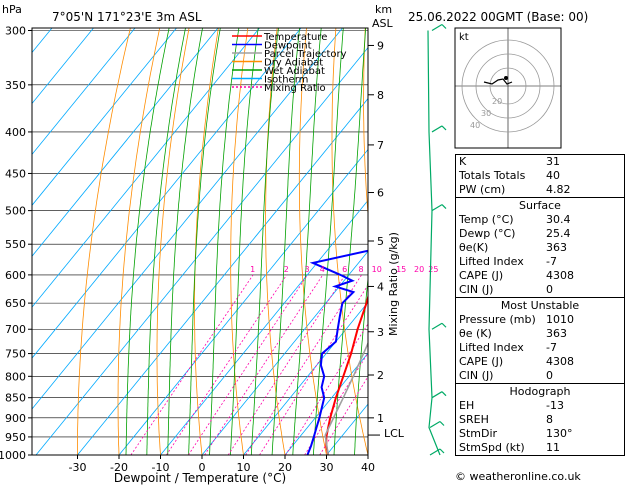 This screenshot has width=629, height=486. I want to click on hodograph-title: Hodograph, so click(540, 391).